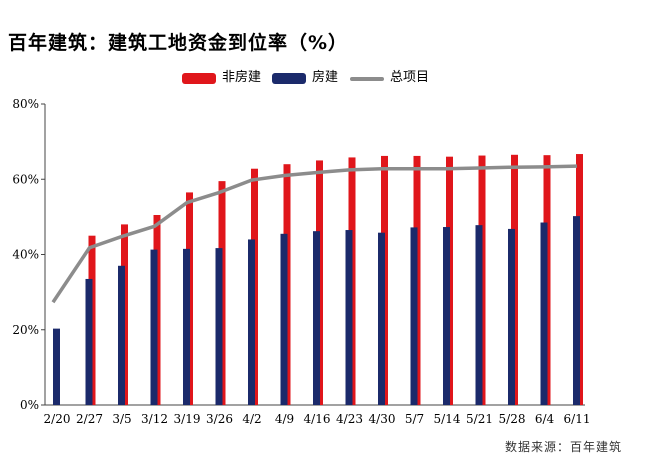  I want to click on x-tick-label: 5/14, so click(447, 419).